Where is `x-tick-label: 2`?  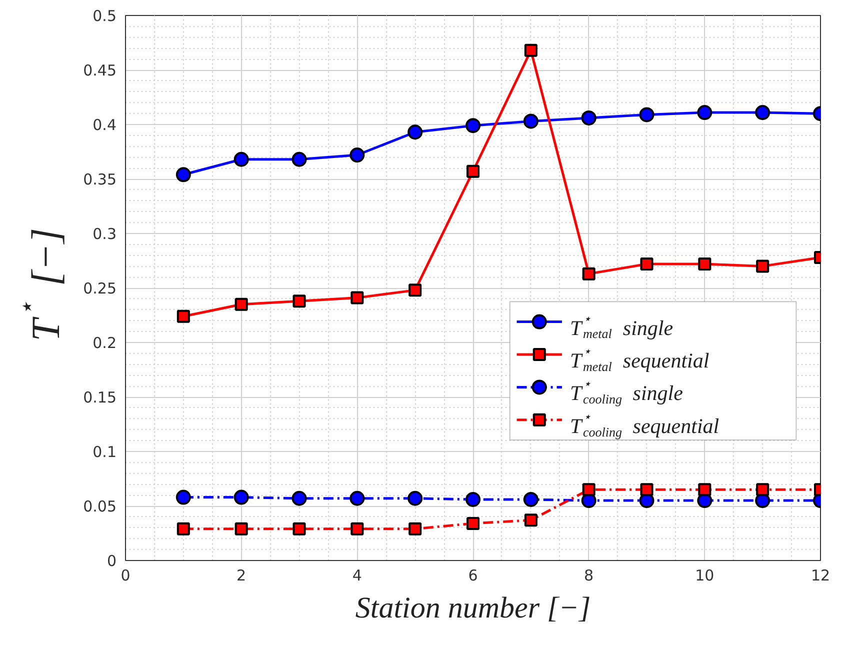 x-tick-label: 2 is located at coordinates (241, 575).